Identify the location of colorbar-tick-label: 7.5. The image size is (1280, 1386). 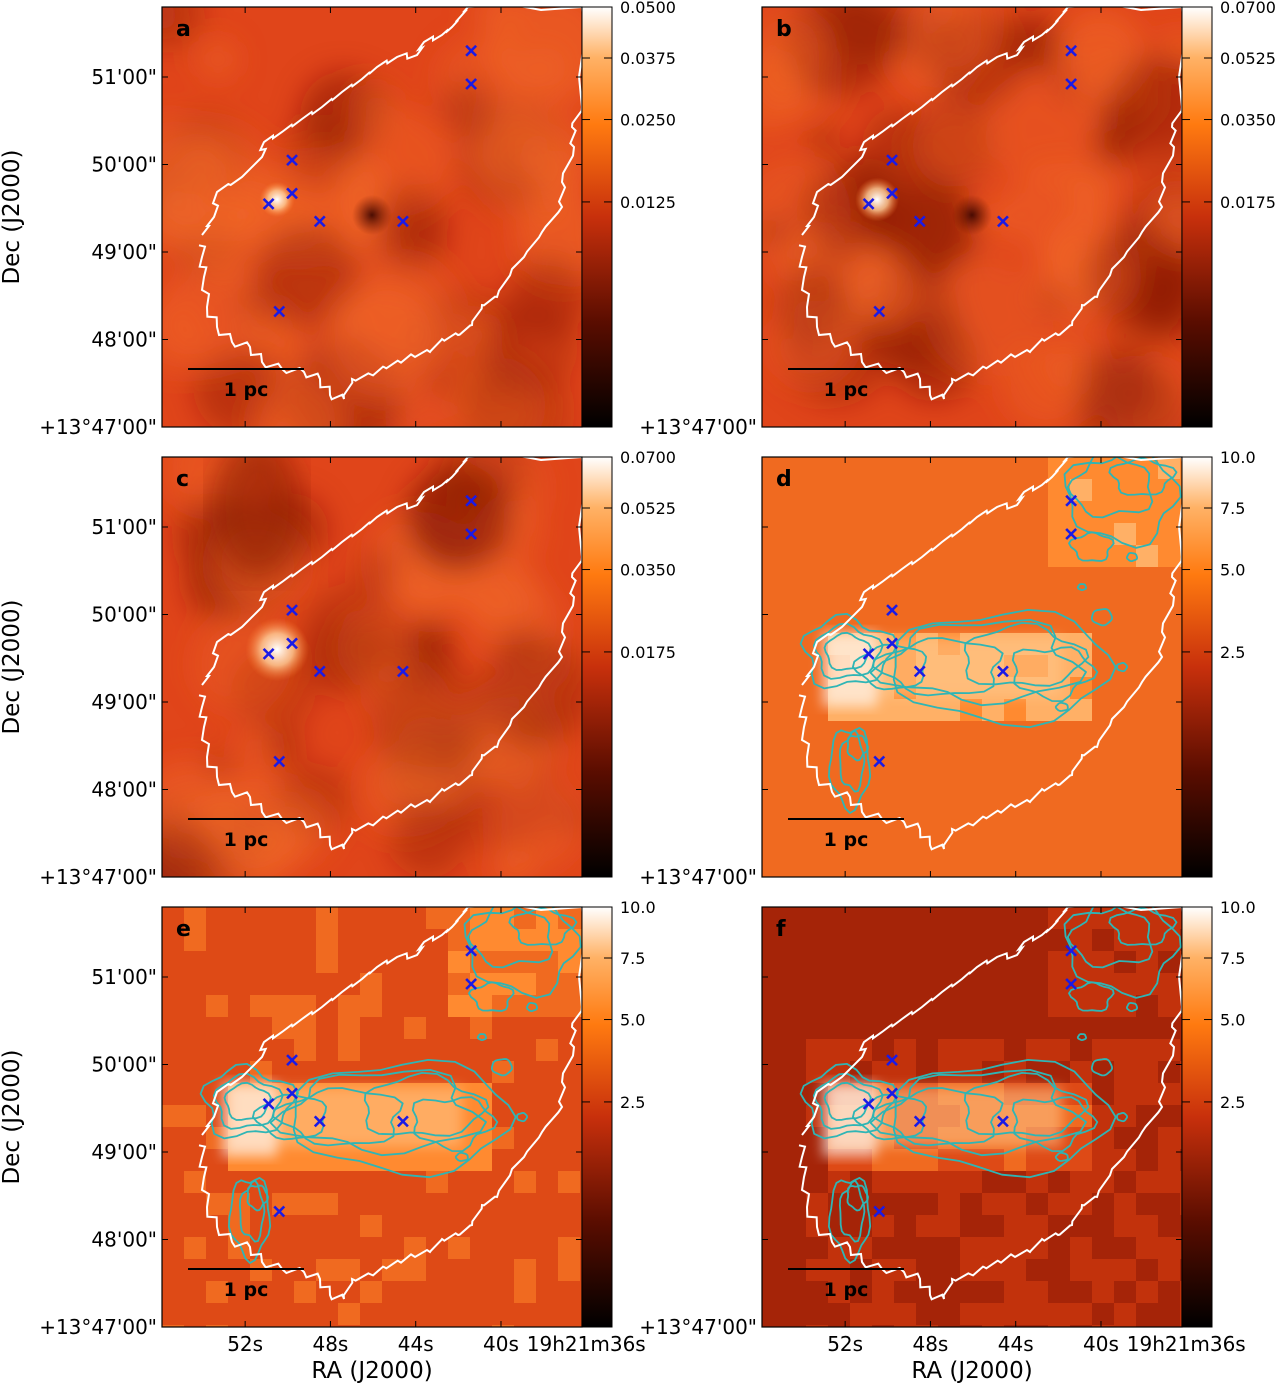
(1232, 958).